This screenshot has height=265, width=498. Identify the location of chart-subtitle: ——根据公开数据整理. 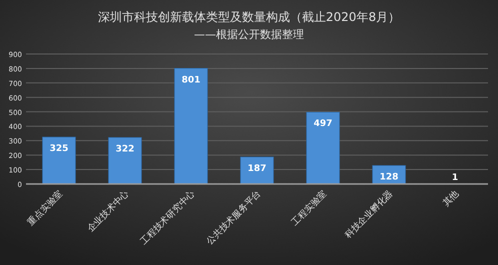
(249, 34).